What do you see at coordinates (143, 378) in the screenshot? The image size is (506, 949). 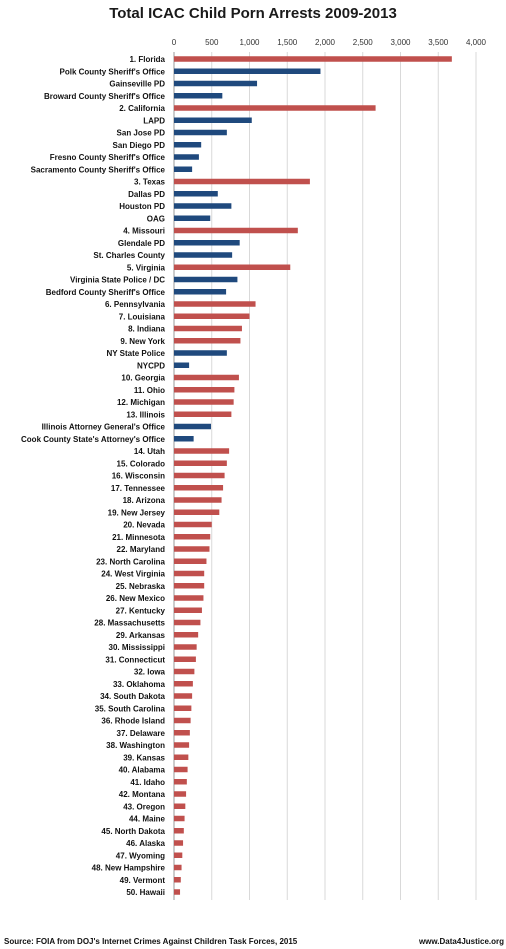 I see `category-label: 10. Georgia` at bounding box center [143, 378].